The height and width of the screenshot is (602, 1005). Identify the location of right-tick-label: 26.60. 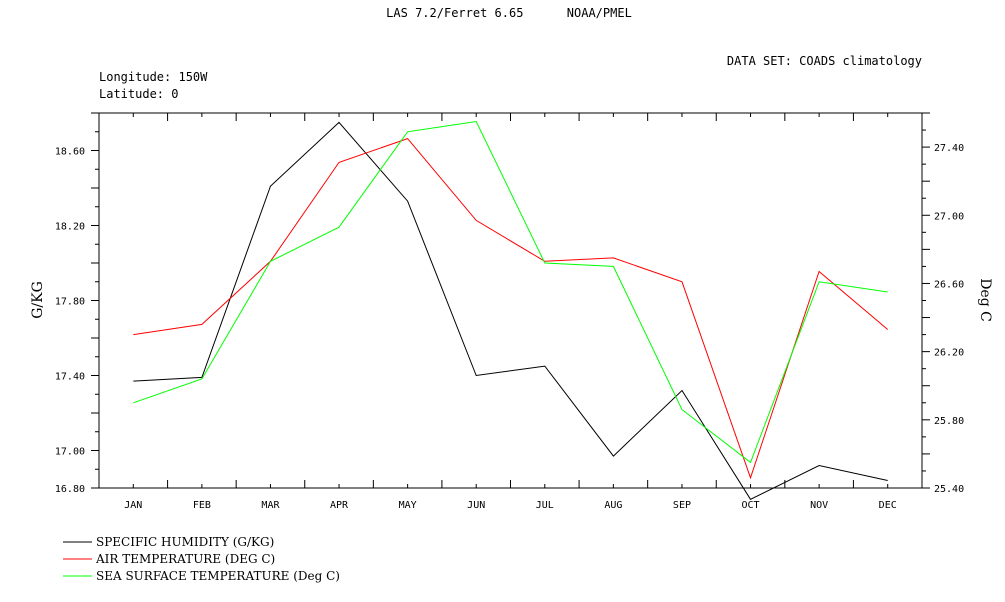
(949, 284).